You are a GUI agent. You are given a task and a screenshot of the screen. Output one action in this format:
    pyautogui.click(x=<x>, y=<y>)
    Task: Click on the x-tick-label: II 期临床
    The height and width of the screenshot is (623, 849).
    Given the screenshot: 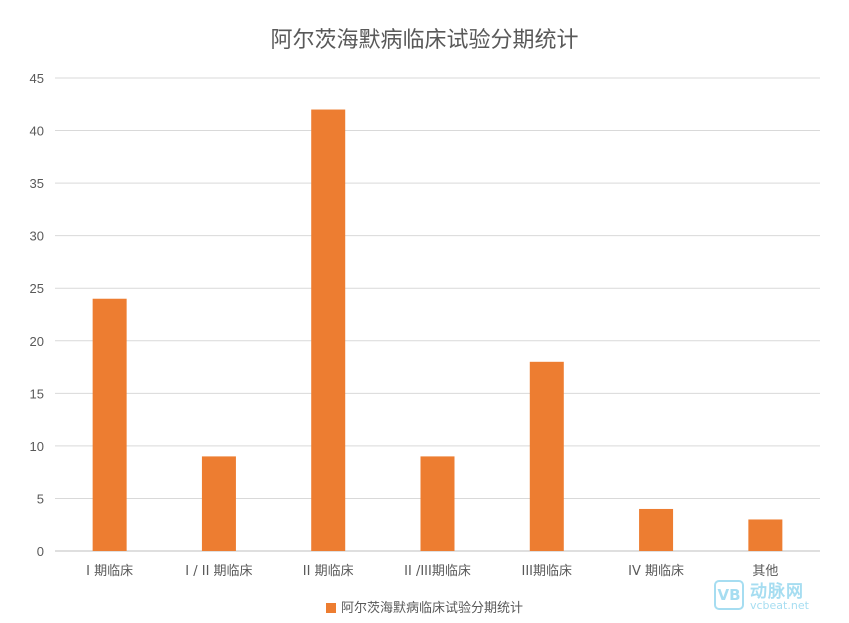 What is the action you would take?
    pyautogui.click(x=328, y=571)
    